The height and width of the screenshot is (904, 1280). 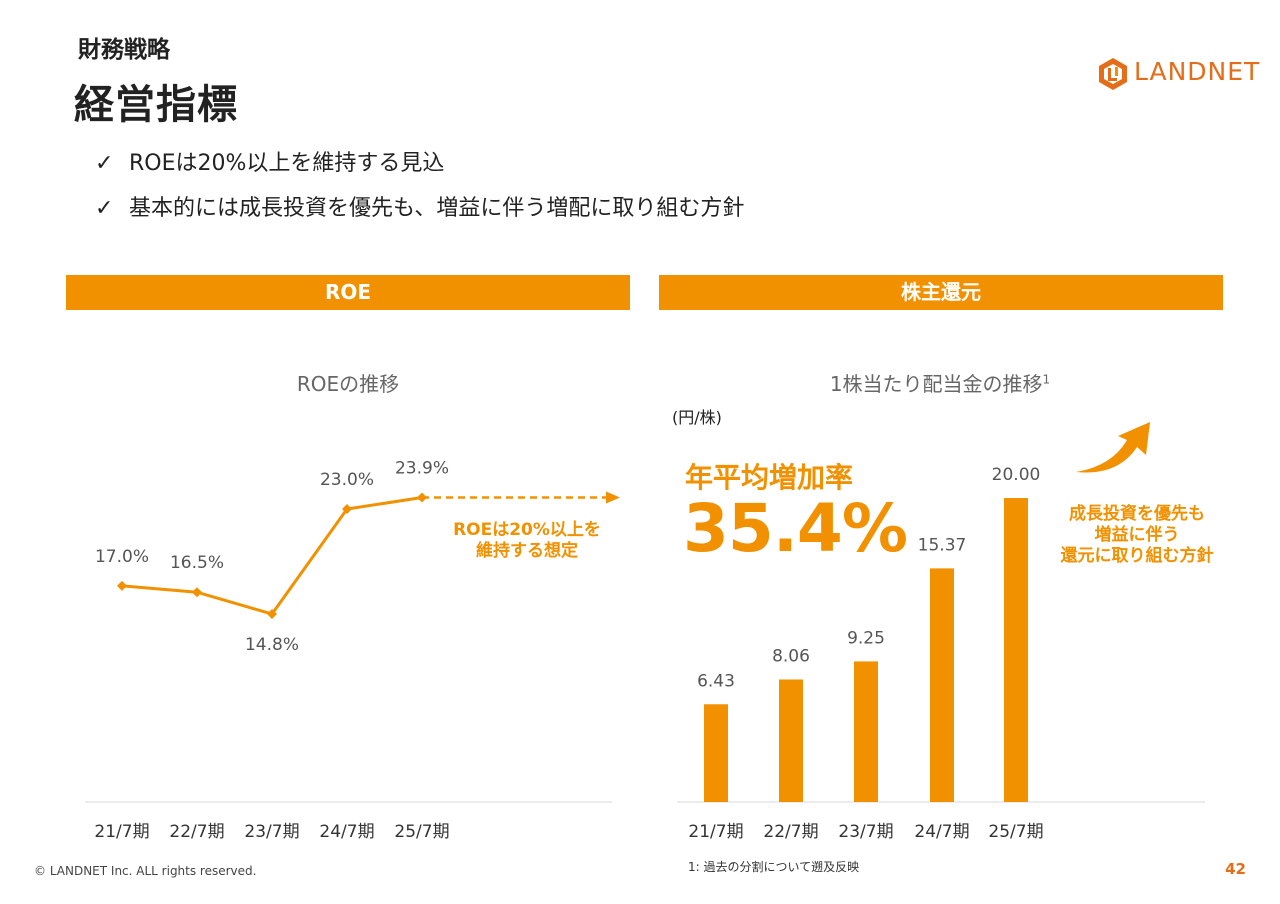 I want to click on footnote-marker: 1, so click(x=1046, y=379).